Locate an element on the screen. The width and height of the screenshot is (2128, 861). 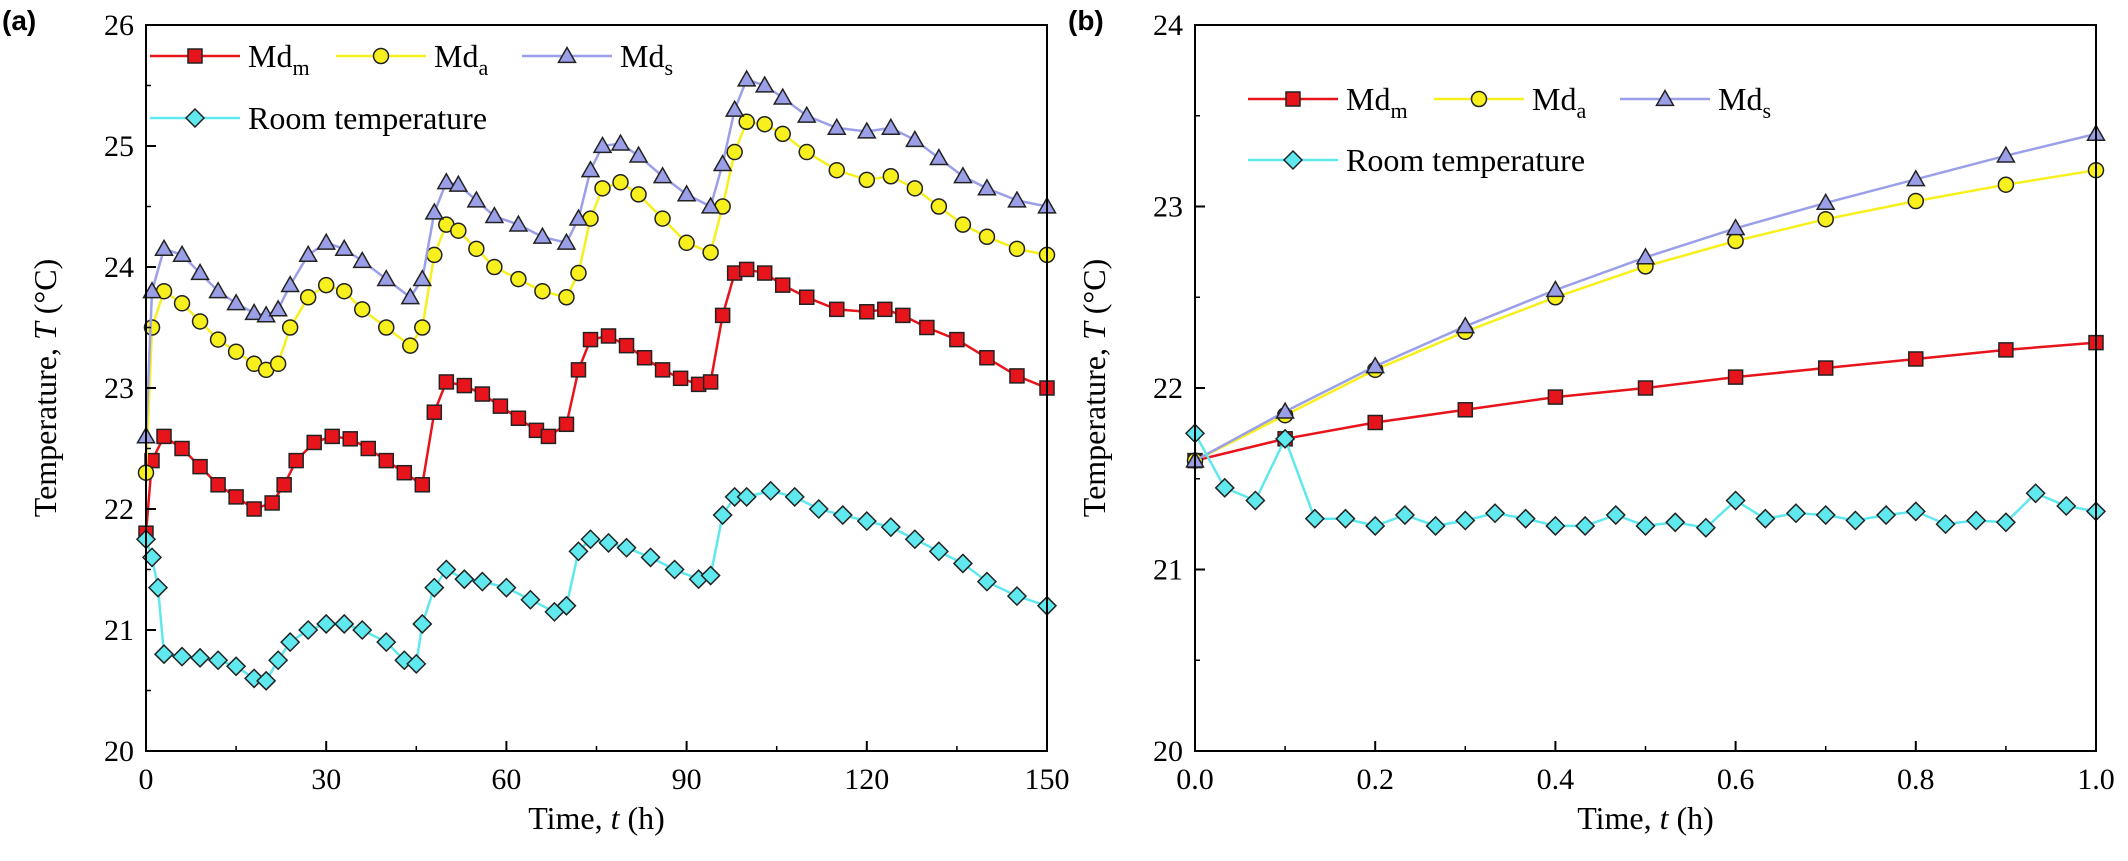
x-tick-label: 1.0 is located at coordinates (2096, 779).